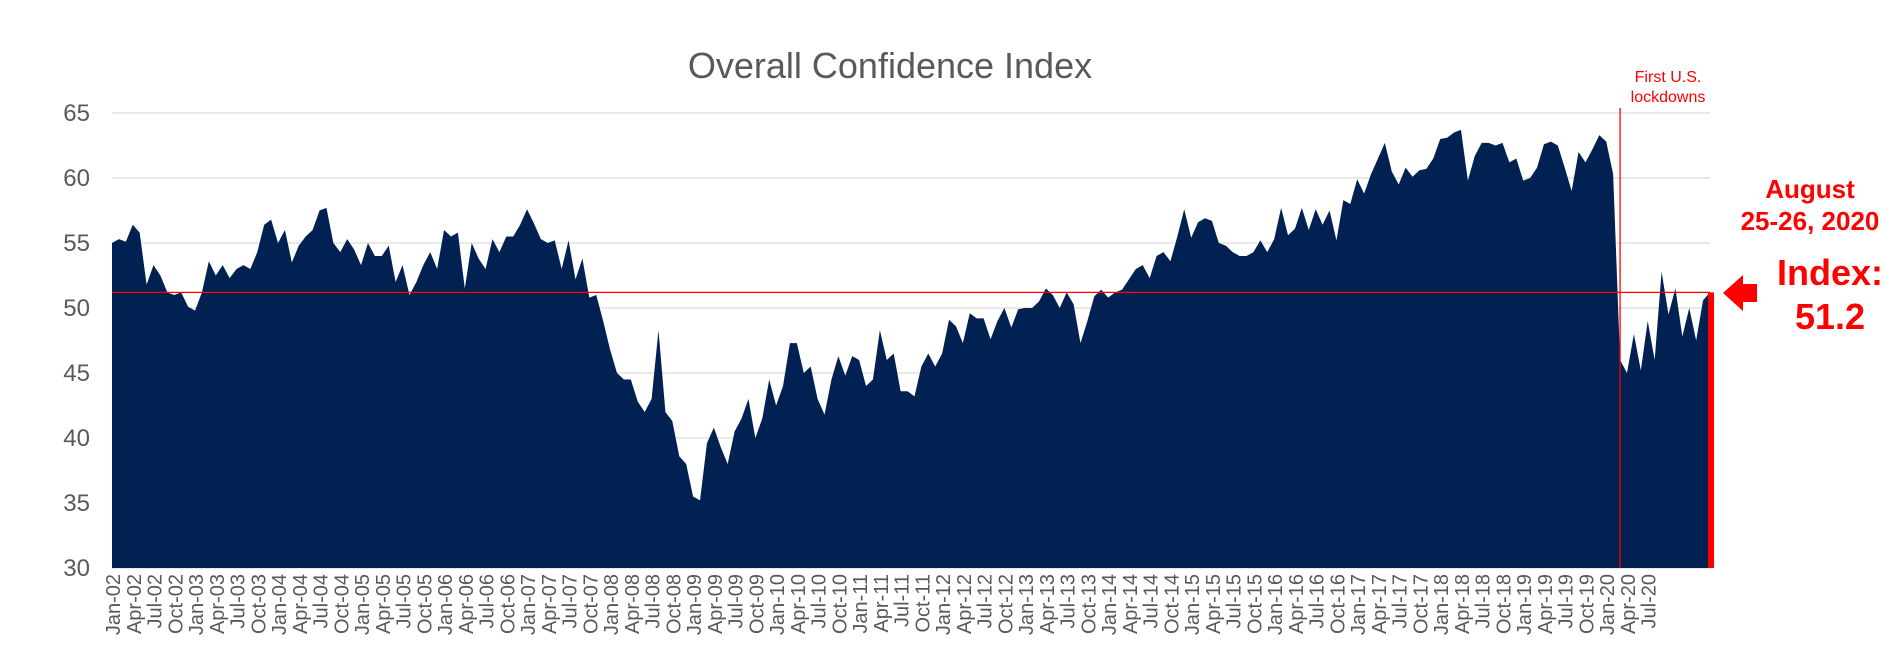 Image resolution: width=1903 pixels, height=669 pixels. I want to click on x-tick-label: Jan-19, so click(1525, 604).